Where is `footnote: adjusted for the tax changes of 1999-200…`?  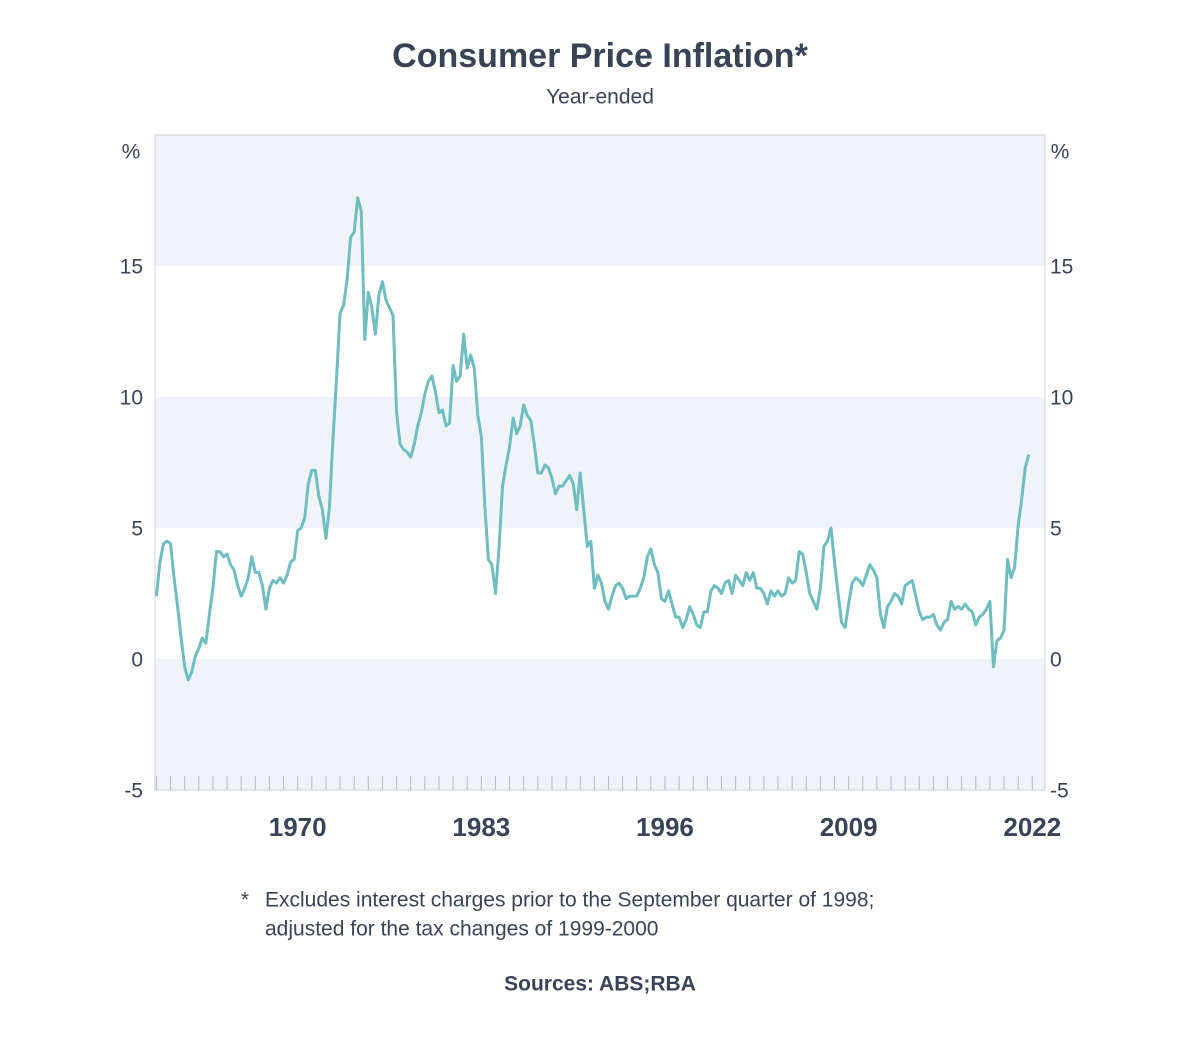
footnote: adjusted for the tax changes of 1999-200… is located at coordinates (461, 929).